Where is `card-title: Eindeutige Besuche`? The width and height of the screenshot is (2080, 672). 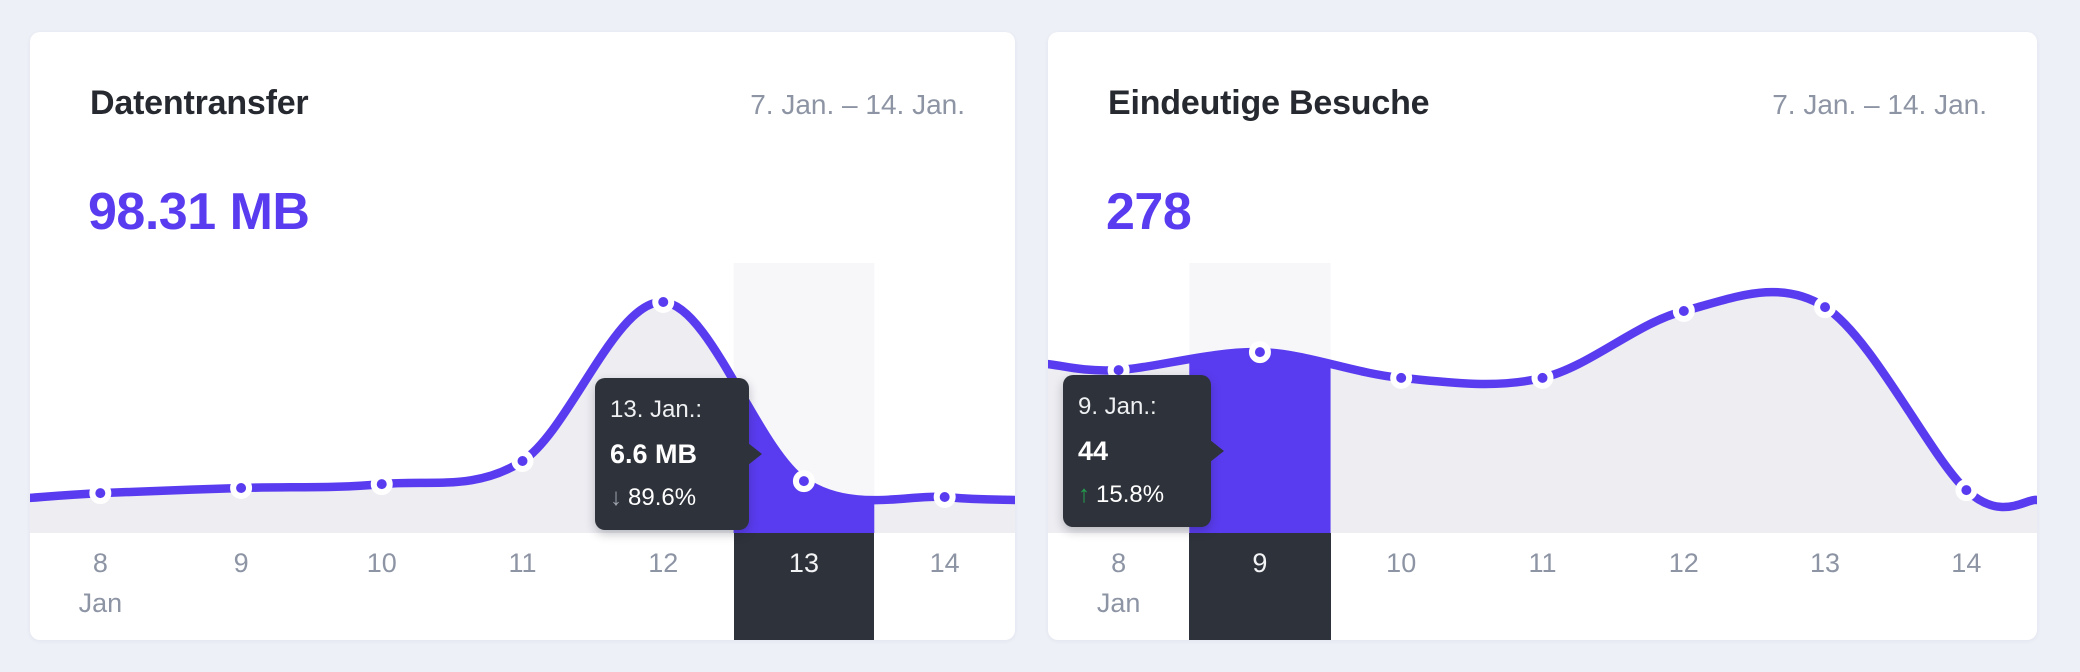
card-title: Eindeutige Besuche is located at coordinates (1269, 103).